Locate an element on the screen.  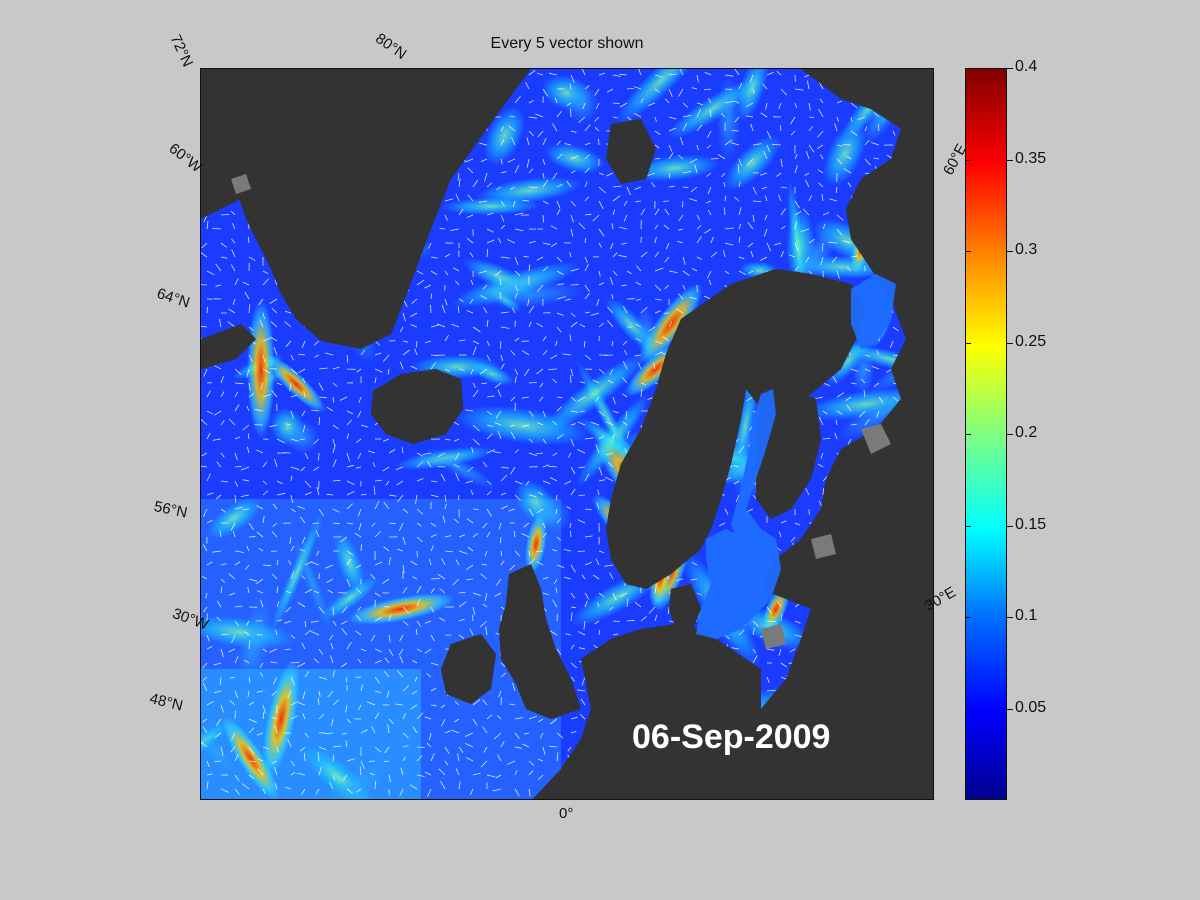
land-iceland is located at coordinates (417, 406).